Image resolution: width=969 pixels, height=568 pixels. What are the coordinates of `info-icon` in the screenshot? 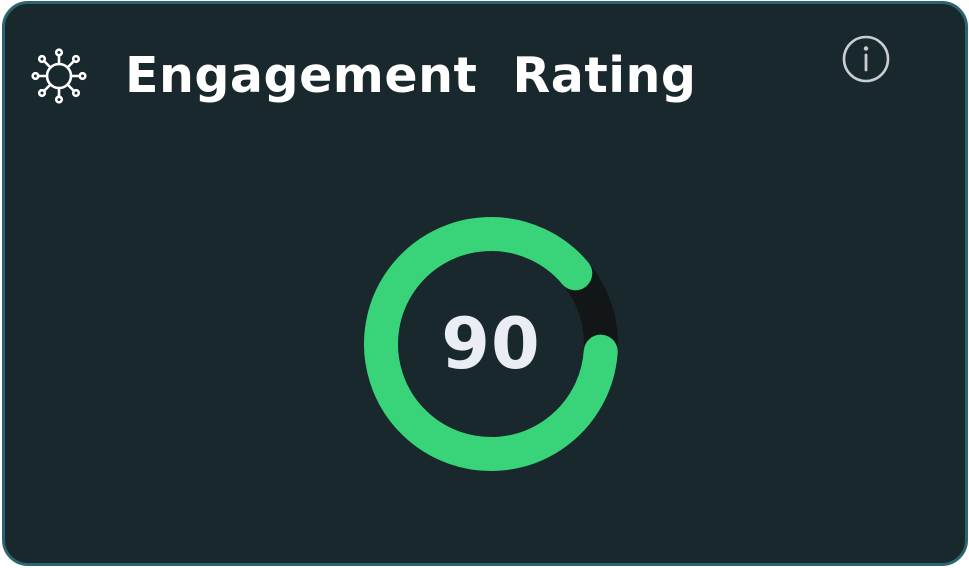 It's located at (866, 59).